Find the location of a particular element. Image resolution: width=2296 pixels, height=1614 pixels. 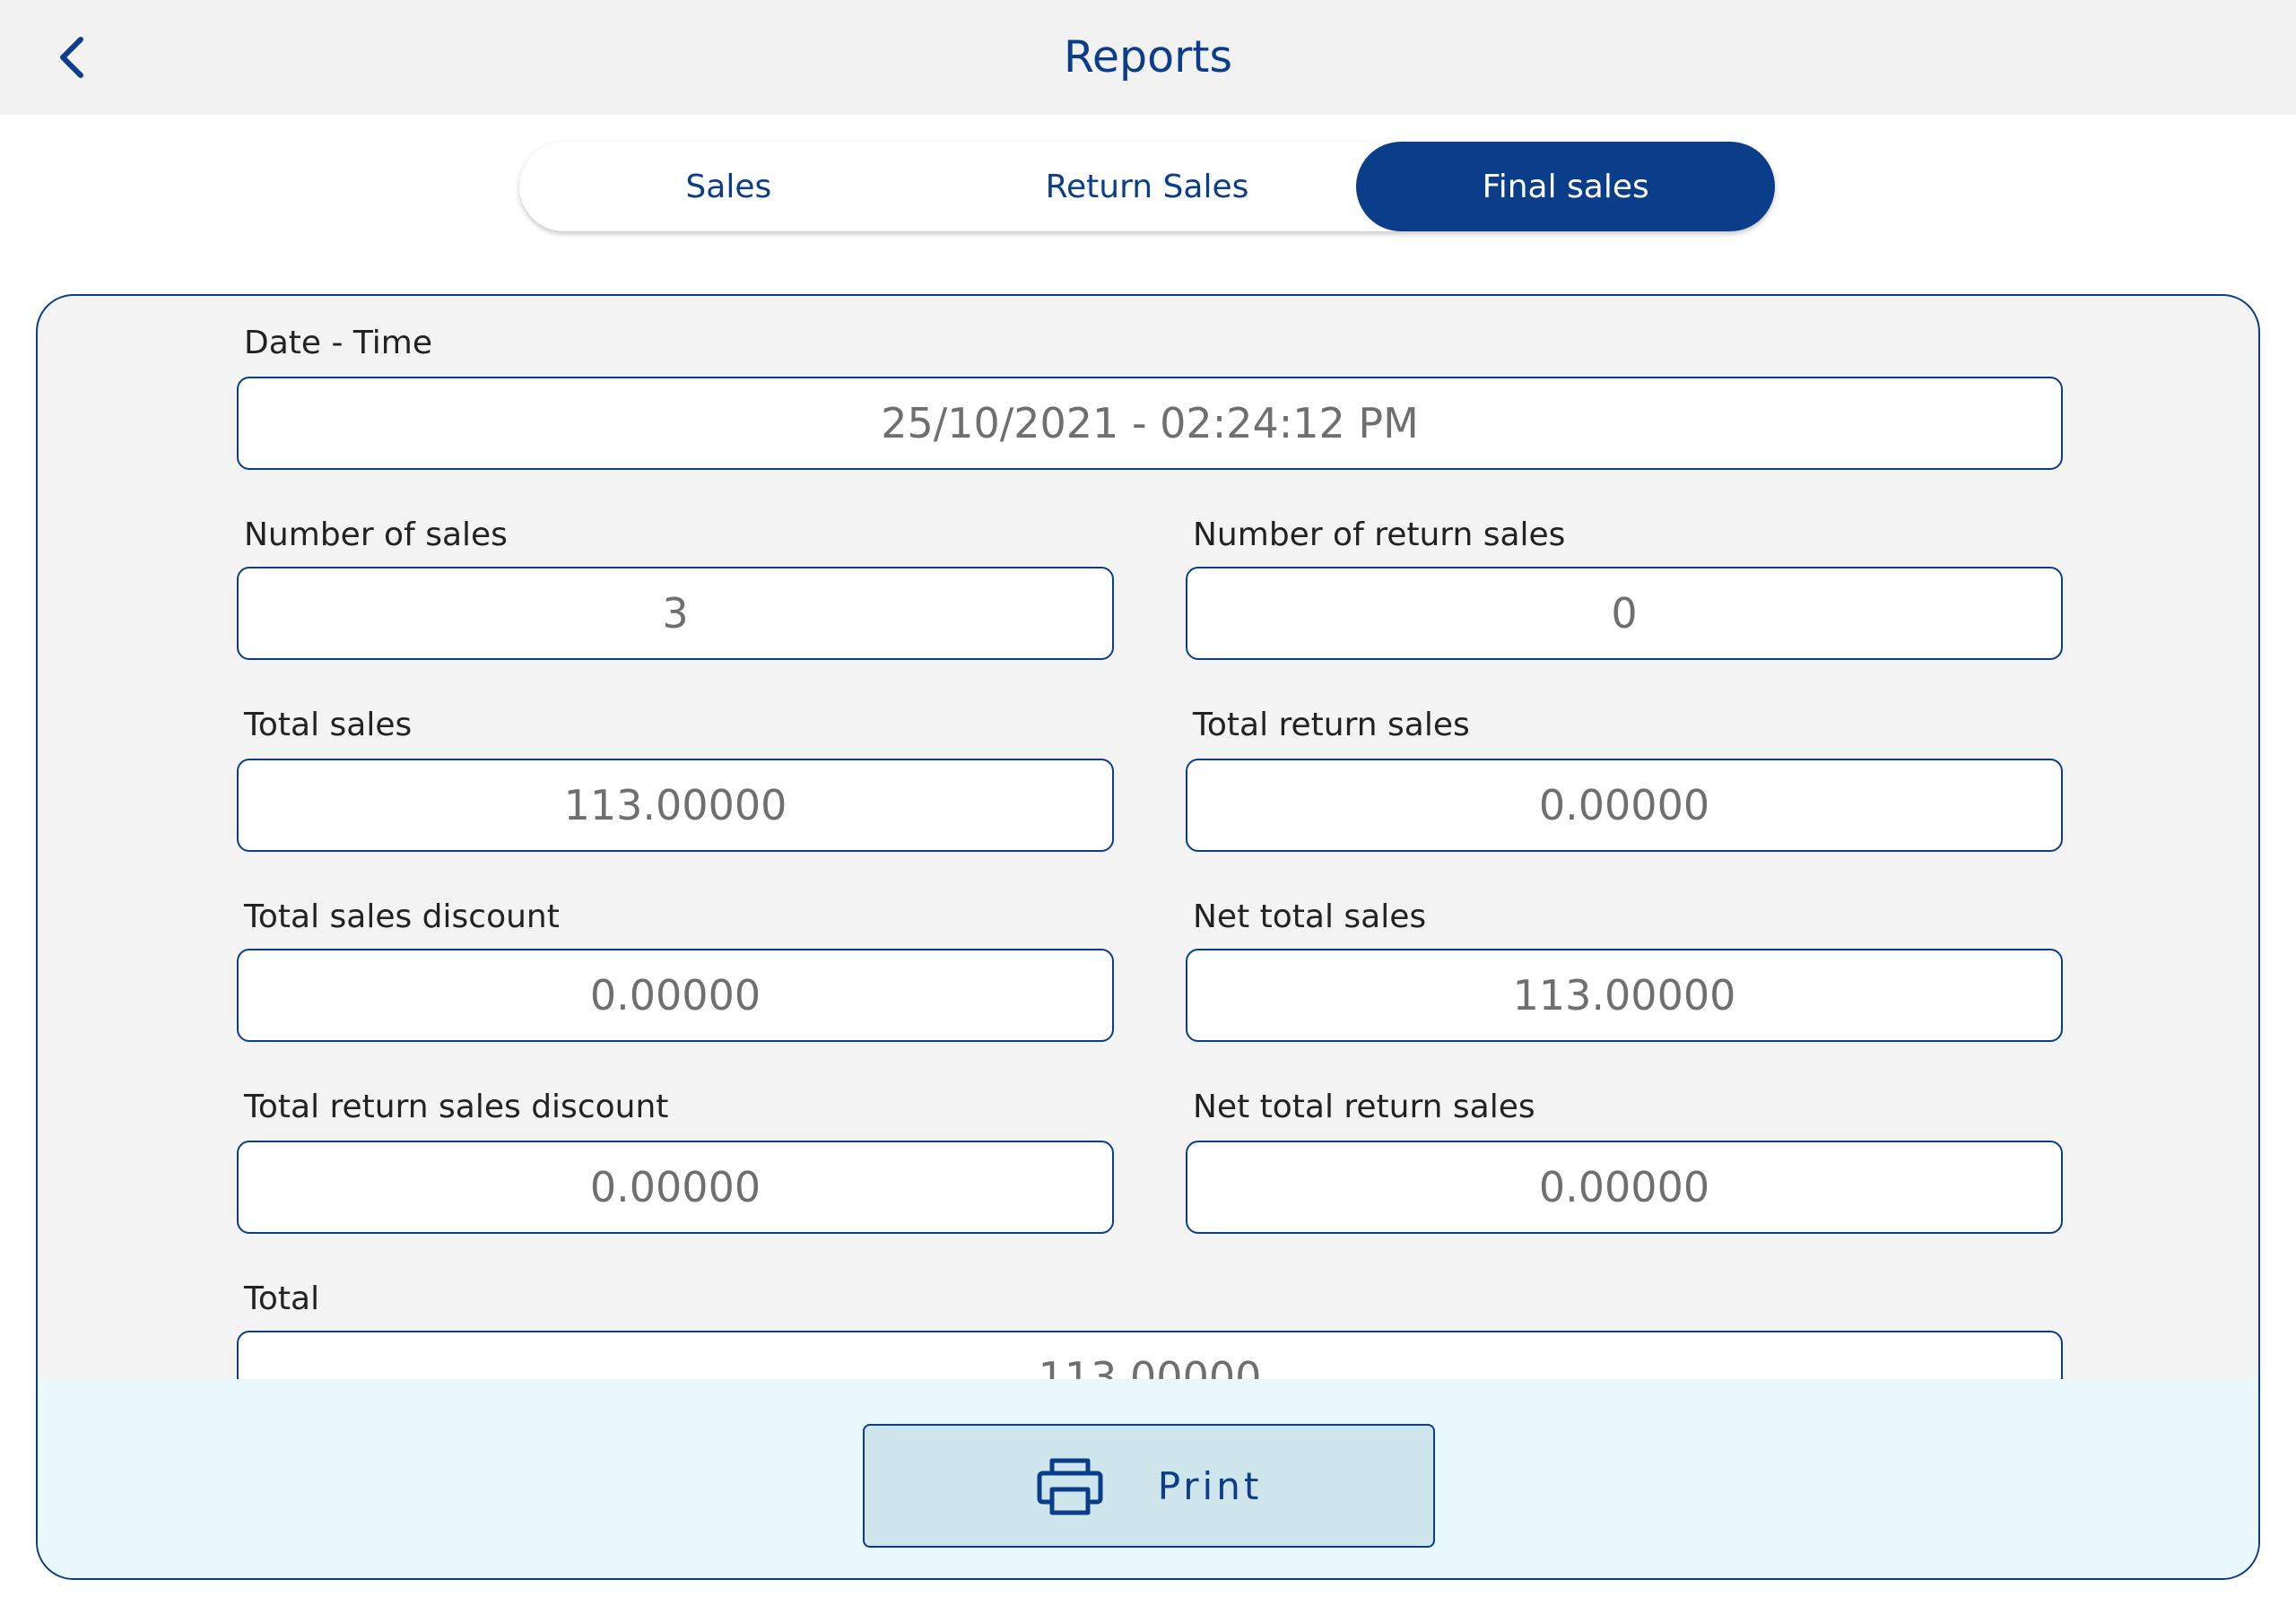

print-button: Print is located at coordinates (1149, 1486).